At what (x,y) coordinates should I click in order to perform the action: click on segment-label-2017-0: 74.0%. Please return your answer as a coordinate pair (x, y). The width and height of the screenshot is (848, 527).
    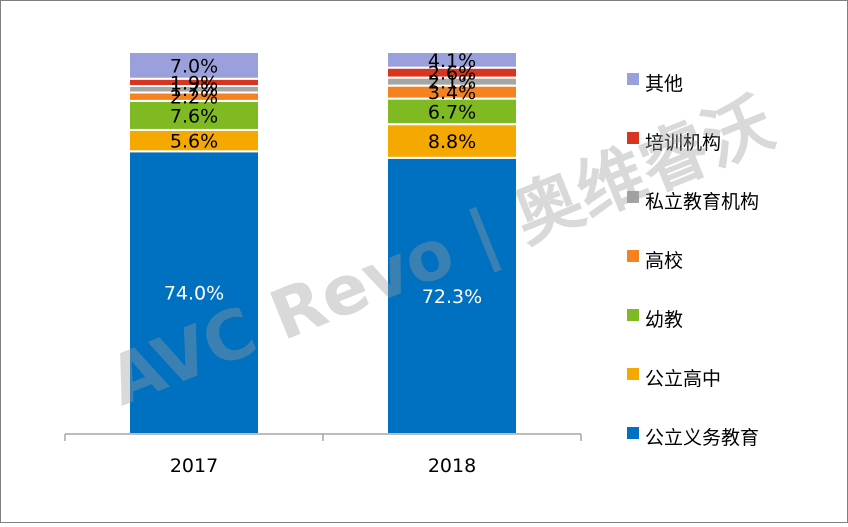
    Looking at the image, I should click on (194, 294).